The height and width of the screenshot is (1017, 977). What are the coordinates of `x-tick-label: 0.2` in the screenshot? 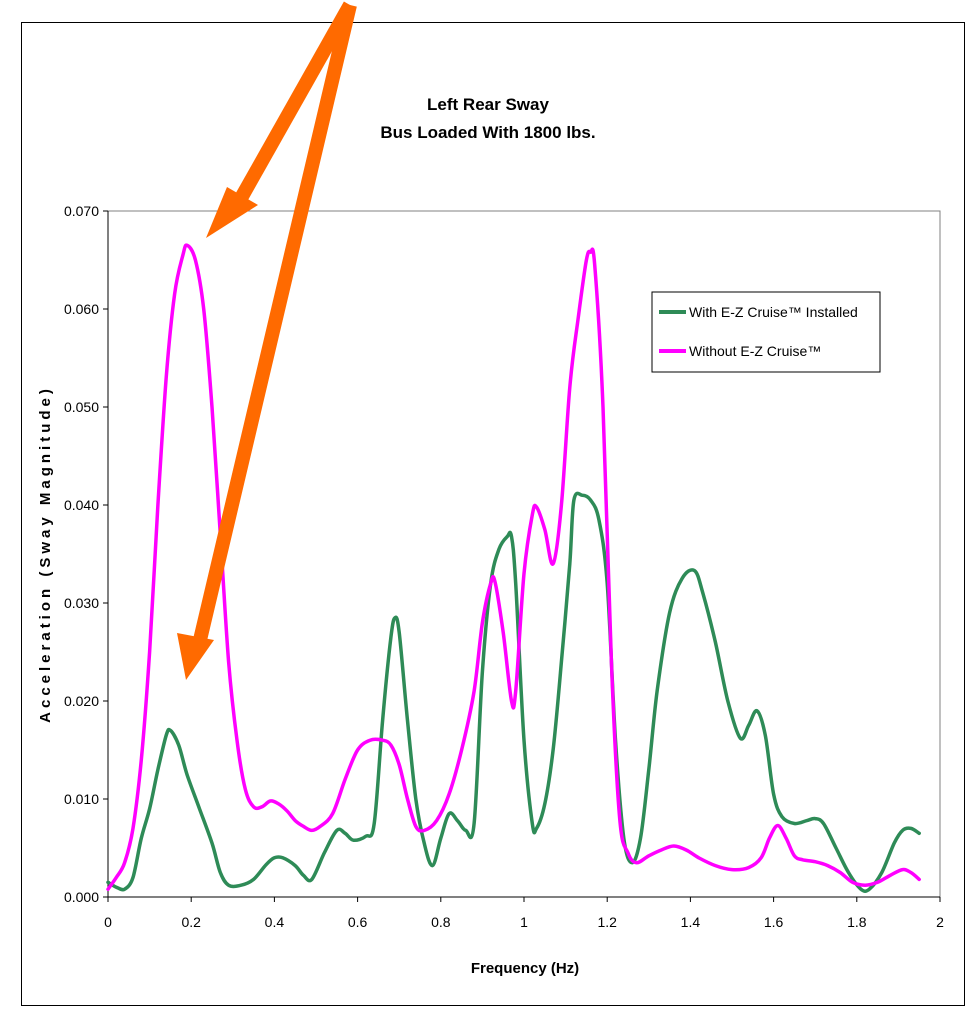 It's located at (191, 922).